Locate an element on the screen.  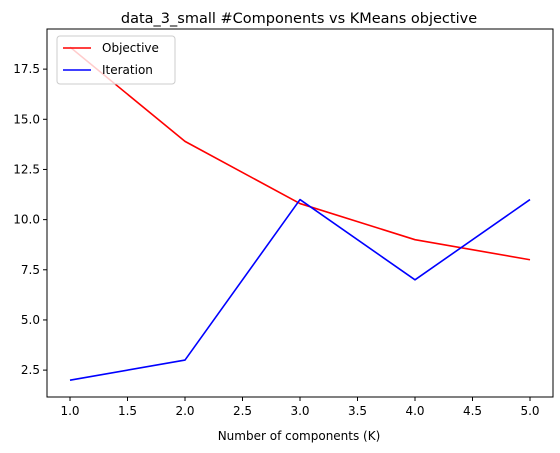
x-axis-ticks: 1.0 1.5 2.0 2.5 3.0 3.5 4.0 4.5 5.0 is located at coordinates (300, 407).